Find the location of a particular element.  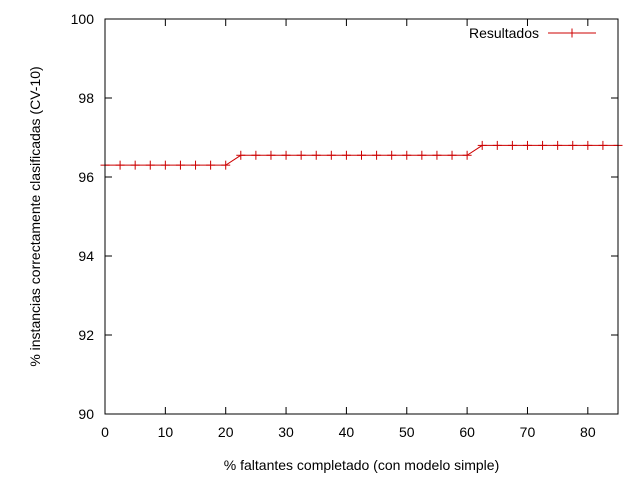

x-tick-label: 80 is located at coordinates (588, 432).